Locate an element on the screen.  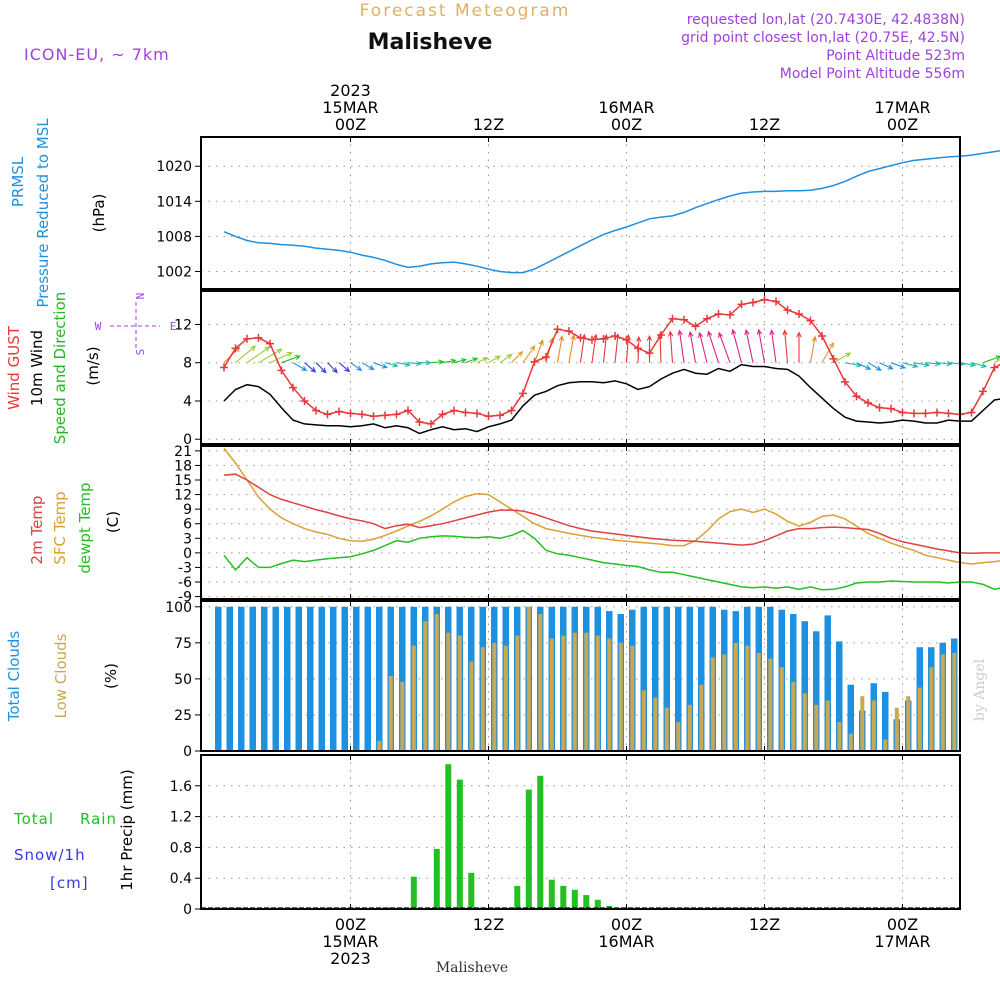
wind-speed-line is located at coordinates (611, 399).